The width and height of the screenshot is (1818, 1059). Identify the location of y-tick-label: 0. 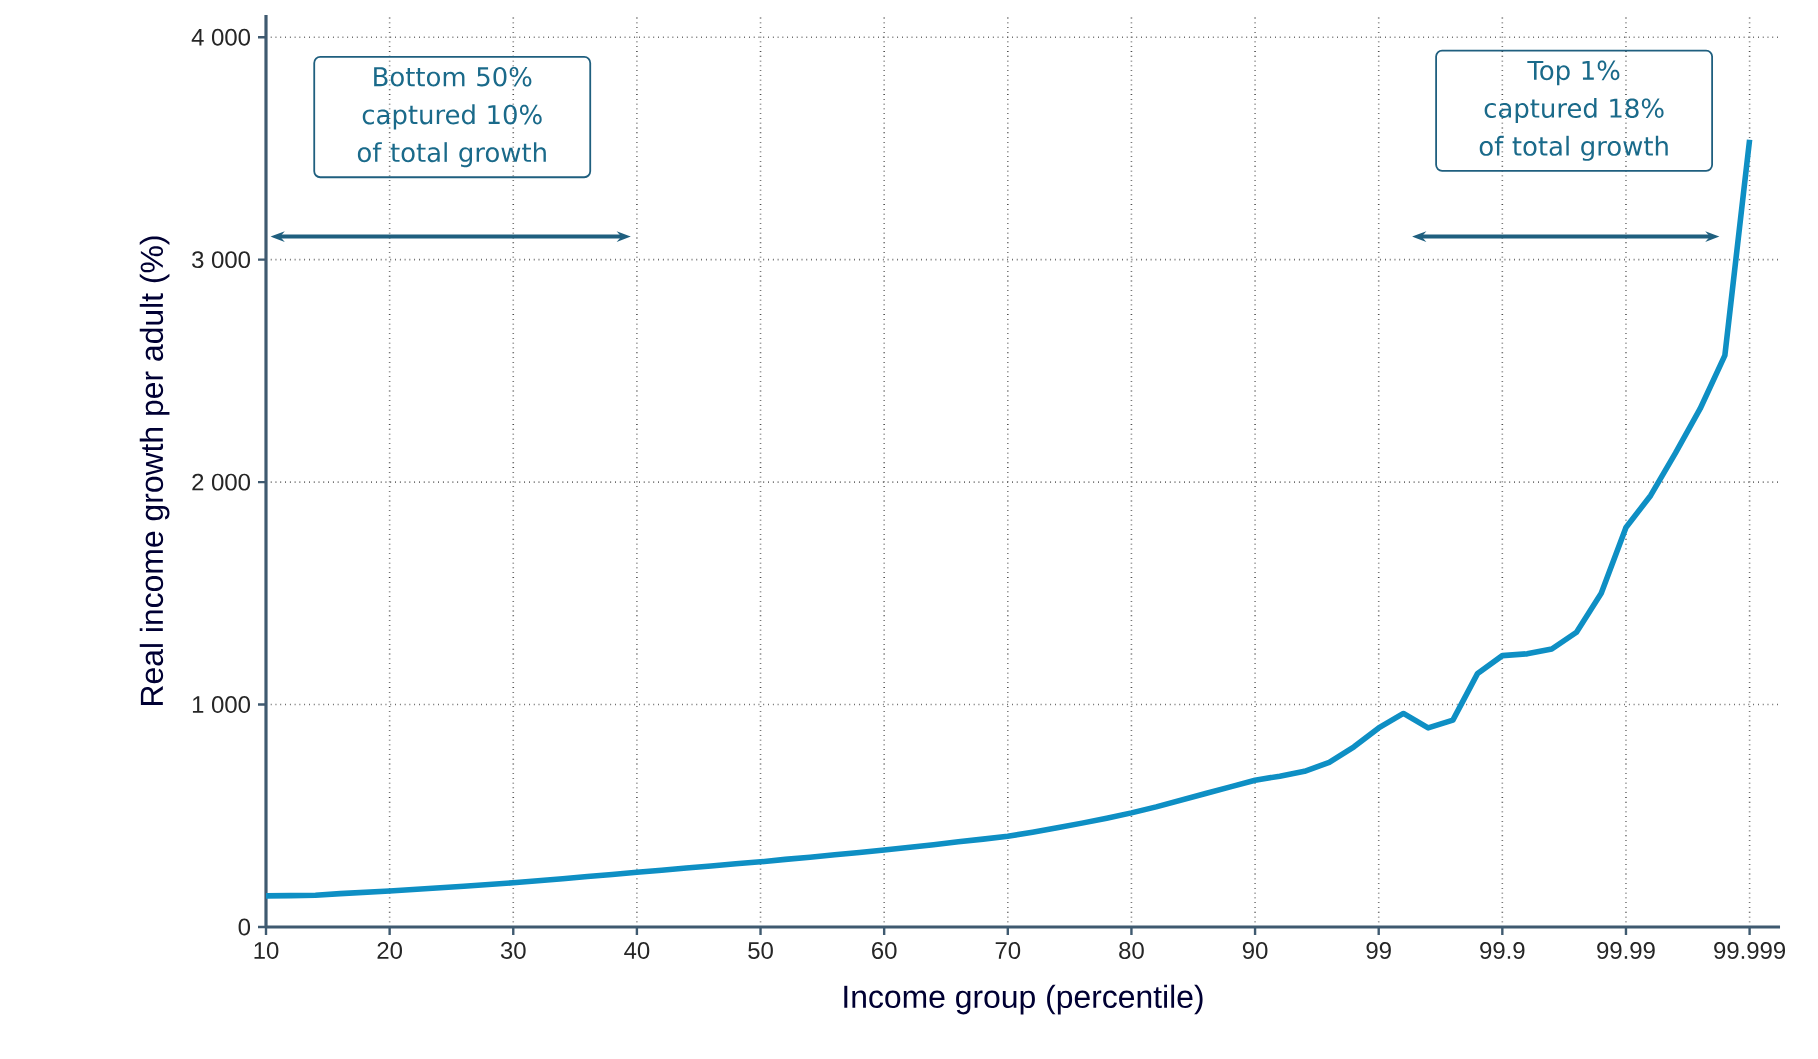
(244, 927).